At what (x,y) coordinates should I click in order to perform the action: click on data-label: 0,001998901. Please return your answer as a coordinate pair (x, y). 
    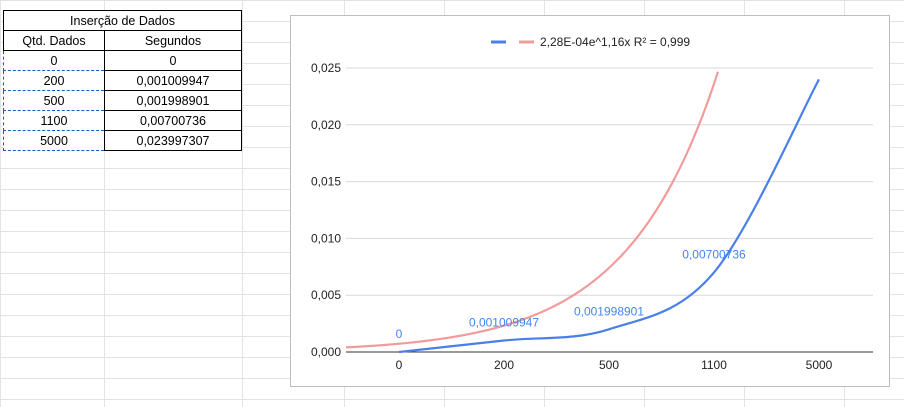
    Looking at the image, I should click on (609, 311).